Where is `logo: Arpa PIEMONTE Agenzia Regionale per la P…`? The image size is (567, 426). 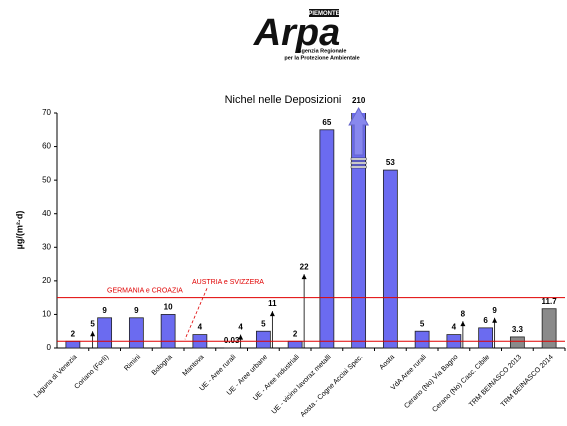 logo: Arpa PIEMONTE Agenzia Regionale per la P… is located at coordinates (306, 35).